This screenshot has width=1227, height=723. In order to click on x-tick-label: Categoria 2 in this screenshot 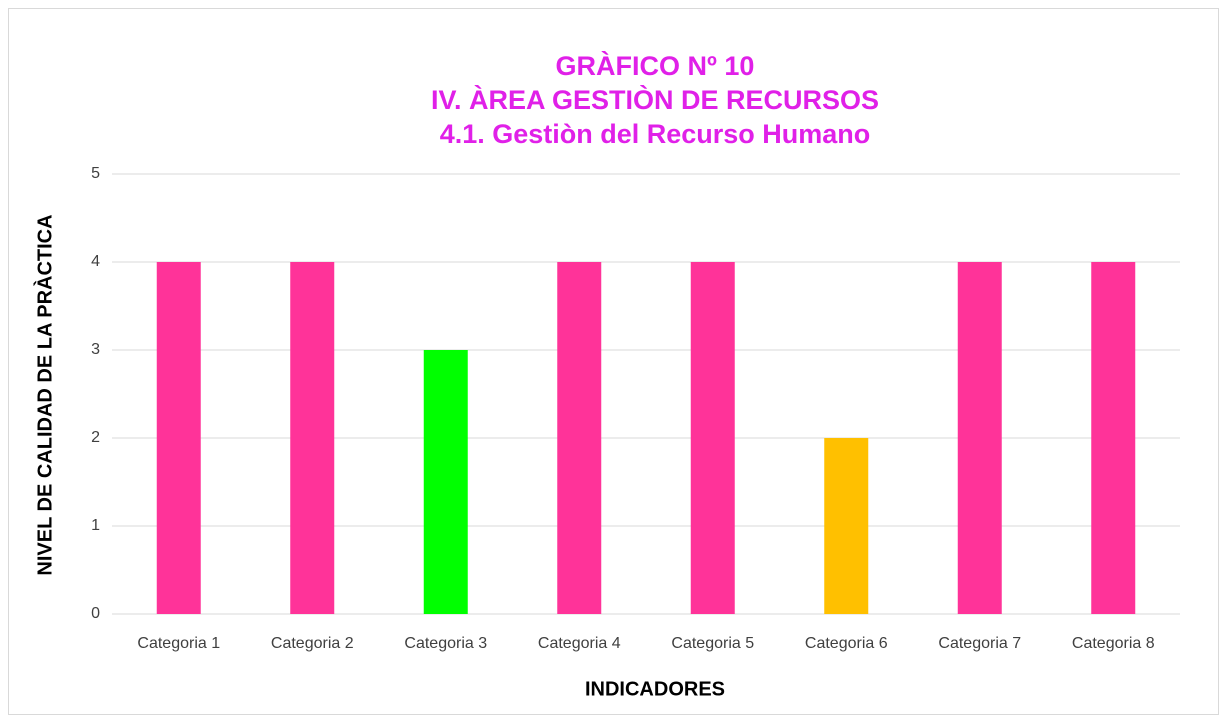, I will do `click(312, 643)`.